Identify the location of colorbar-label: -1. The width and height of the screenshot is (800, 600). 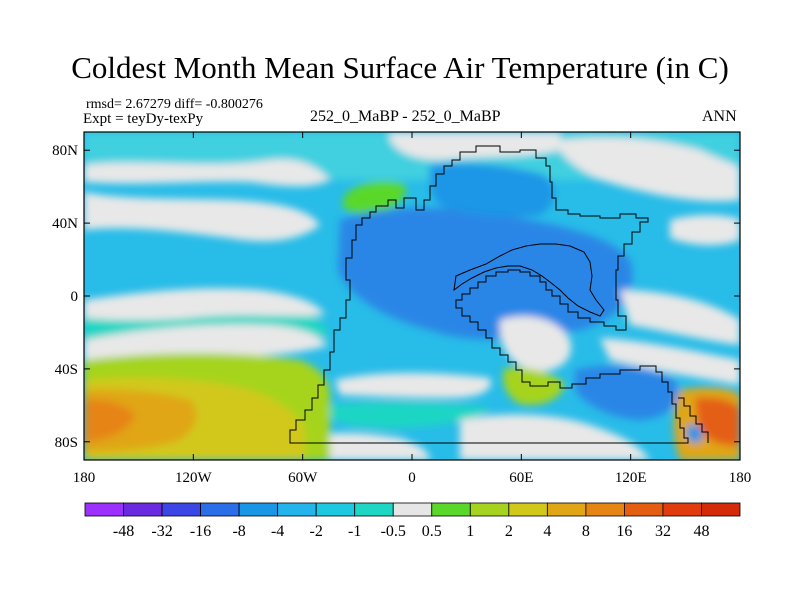
(354, 531).